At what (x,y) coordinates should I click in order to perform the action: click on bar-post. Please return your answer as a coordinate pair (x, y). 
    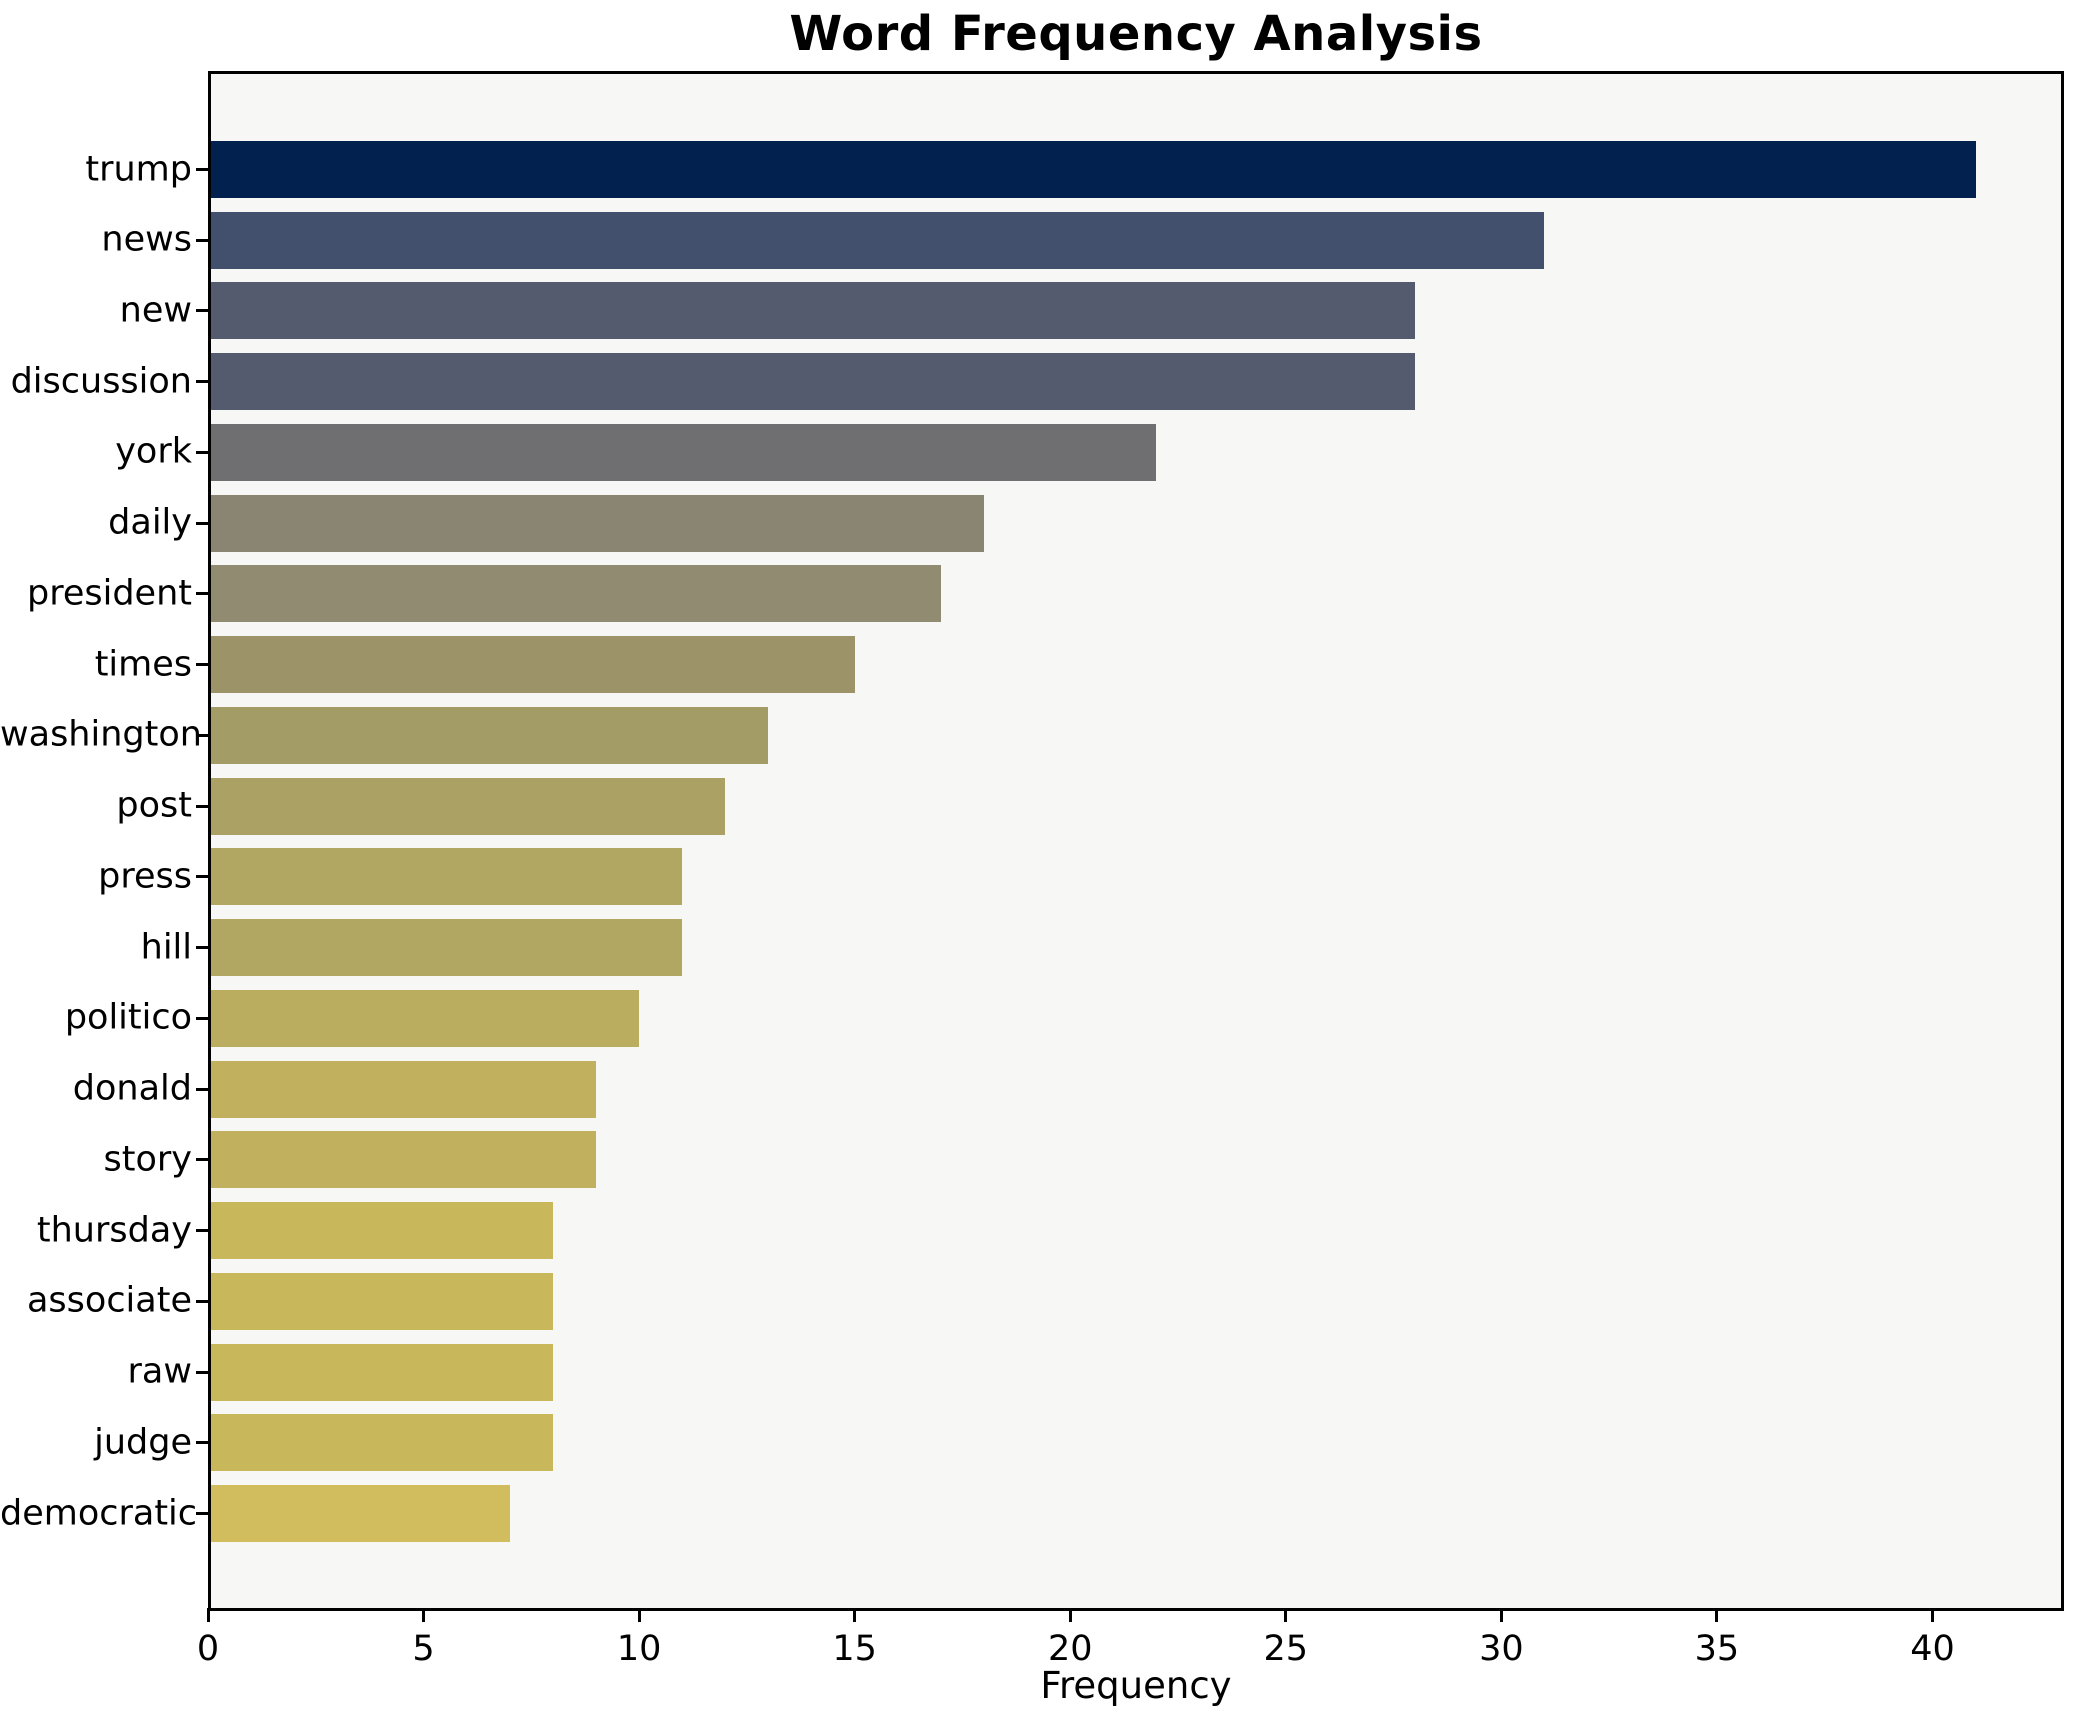
    Looking at the image, I should click on (467, 806).